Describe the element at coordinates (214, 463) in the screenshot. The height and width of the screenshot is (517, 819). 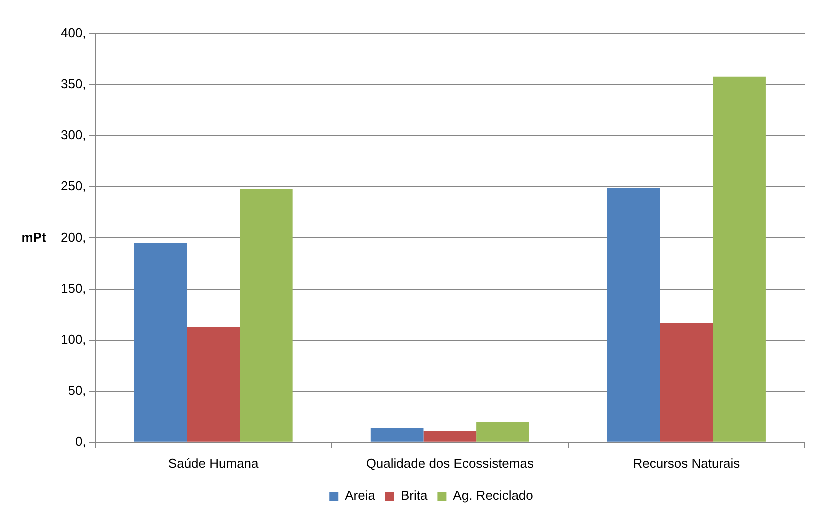
I see `x-tick-label: Saúde Humana` at that location.